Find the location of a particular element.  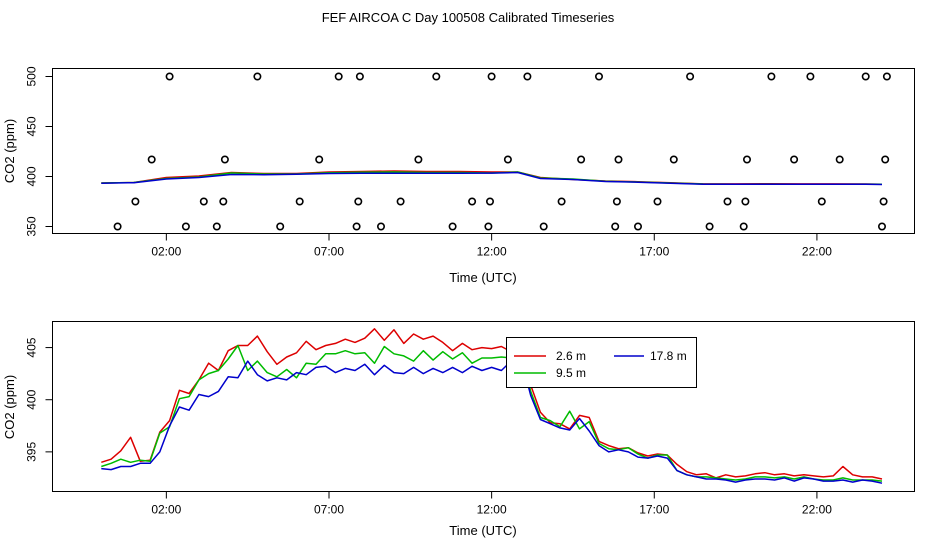

bottom-x-tick-label: 17:00 is located at coordinates (654, 510).